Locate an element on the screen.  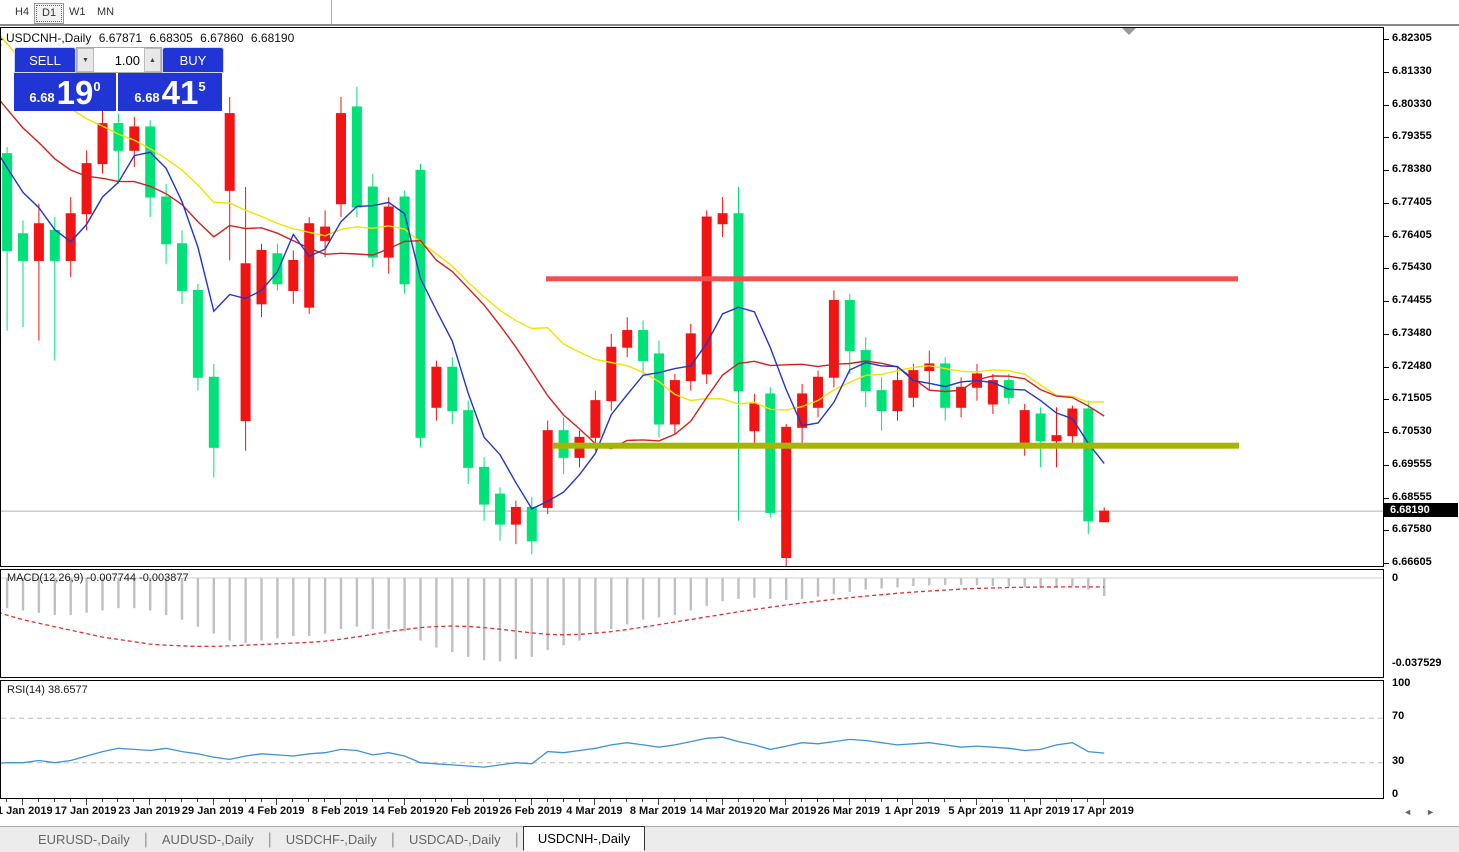
date-label: 1 Apr 2019 is located at coordinates (912, 811).